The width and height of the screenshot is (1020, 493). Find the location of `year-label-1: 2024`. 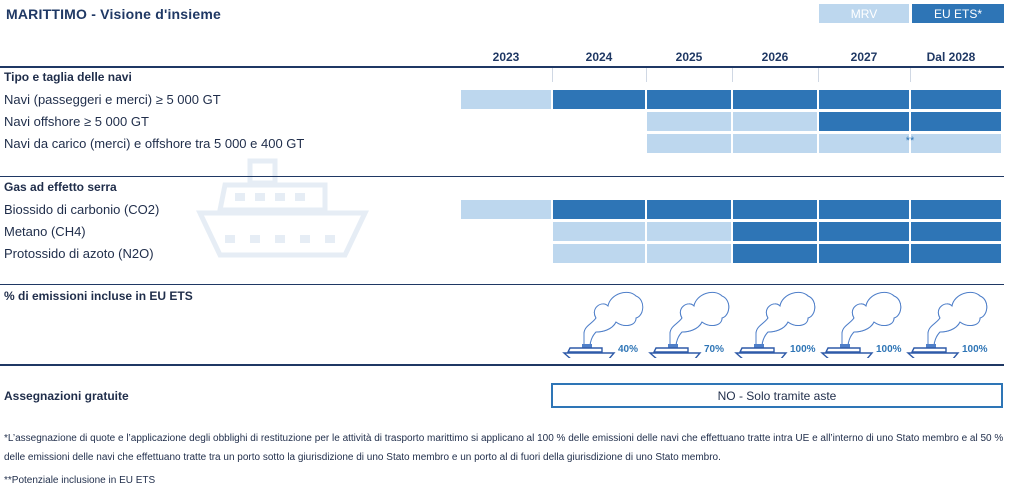

year-label-1: 2024 is located at coordinates (599, 57).